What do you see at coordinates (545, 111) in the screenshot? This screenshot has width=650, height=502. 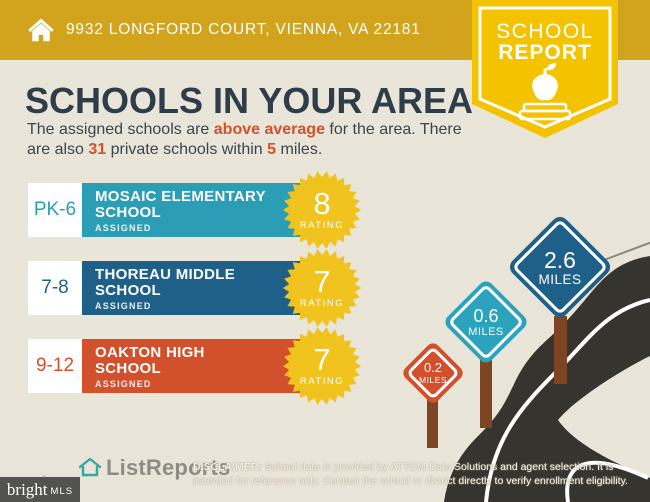 I see `book-icon` at bounding box center [545, 111].